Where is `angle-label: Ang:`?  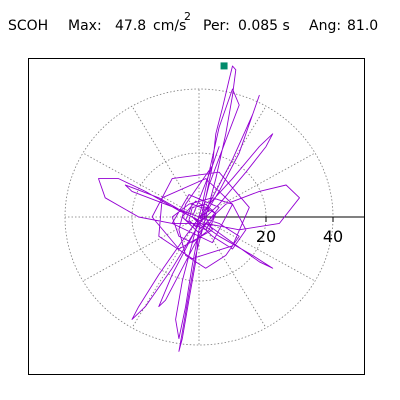
angle-label: Ang: is located at coordinates (325, 26).